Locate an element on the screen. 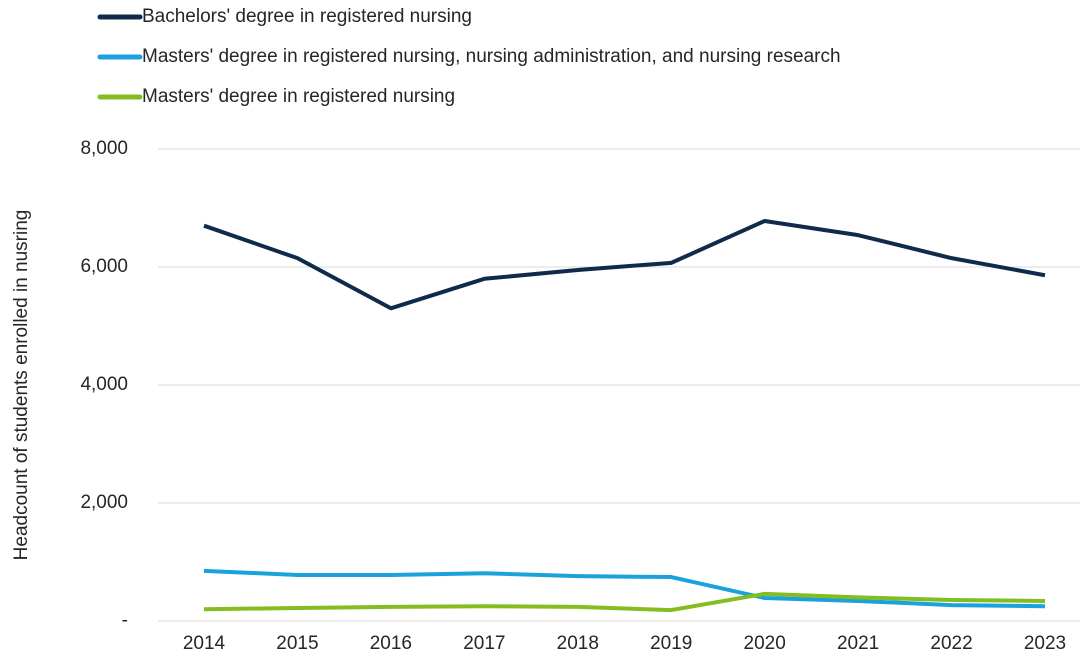 The width and height of the screenshot is (1081, 664). y-tick-label: - is located at coordinates (125, 620).